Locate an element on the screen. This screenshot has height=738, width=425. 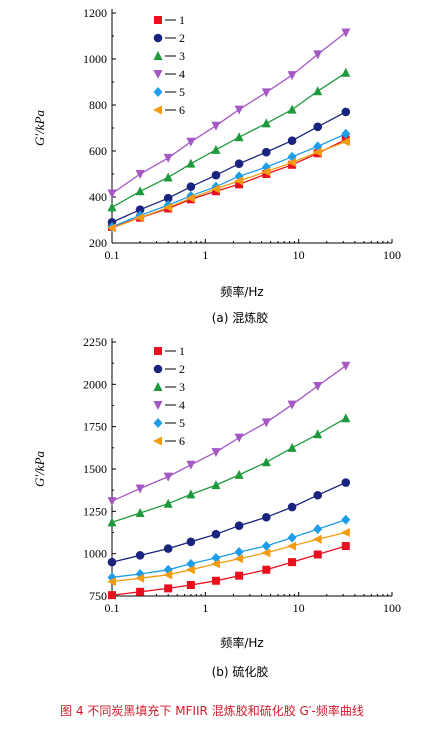
chart-subtitle: (b) 硫化胶 is located at coordinates (240, 671).